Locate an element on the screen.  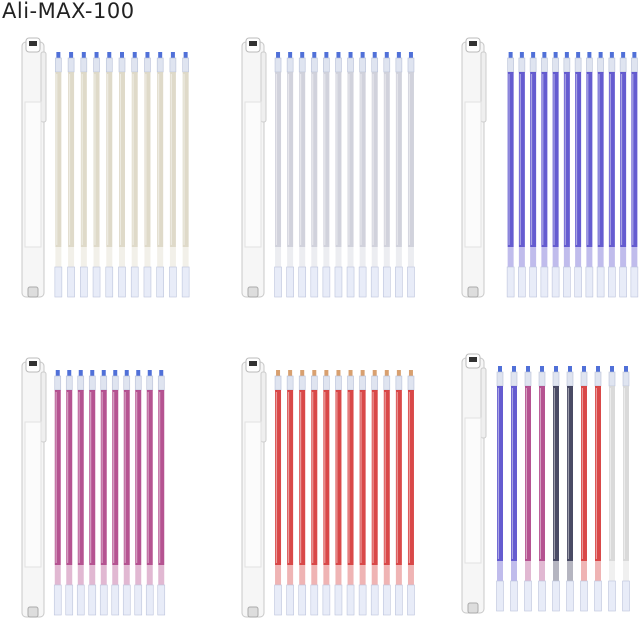
silver-refill-set is located at coordinates (328, 167).